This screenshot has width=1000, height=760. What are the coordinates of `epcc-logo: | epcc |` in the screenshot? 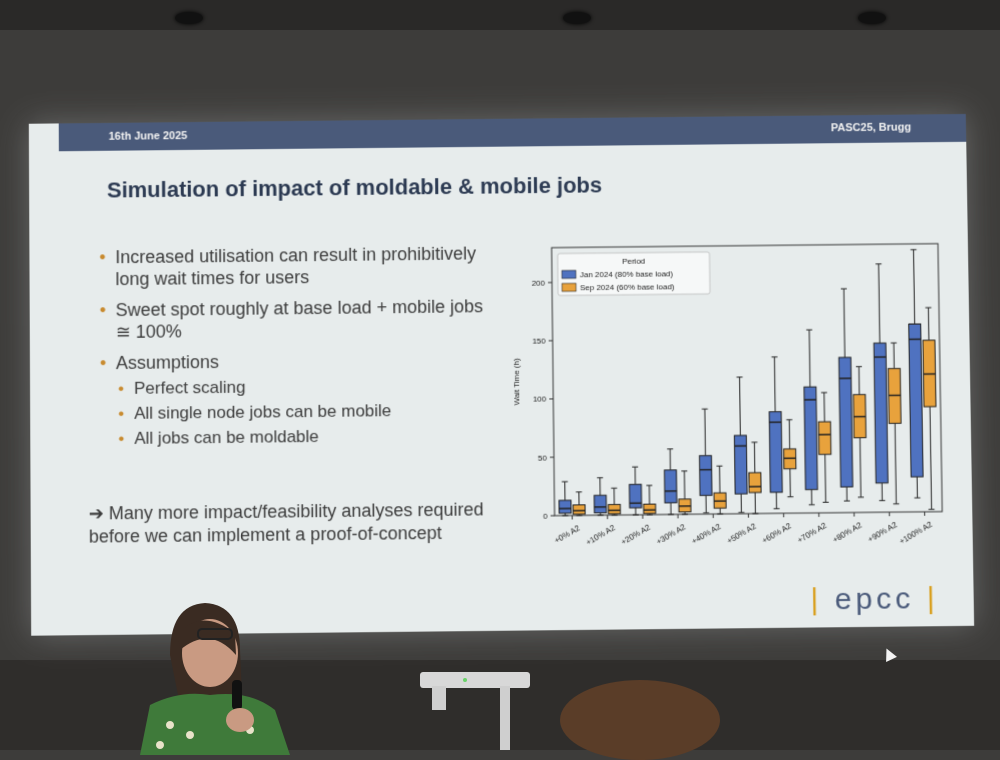 It's located at (874, 600).